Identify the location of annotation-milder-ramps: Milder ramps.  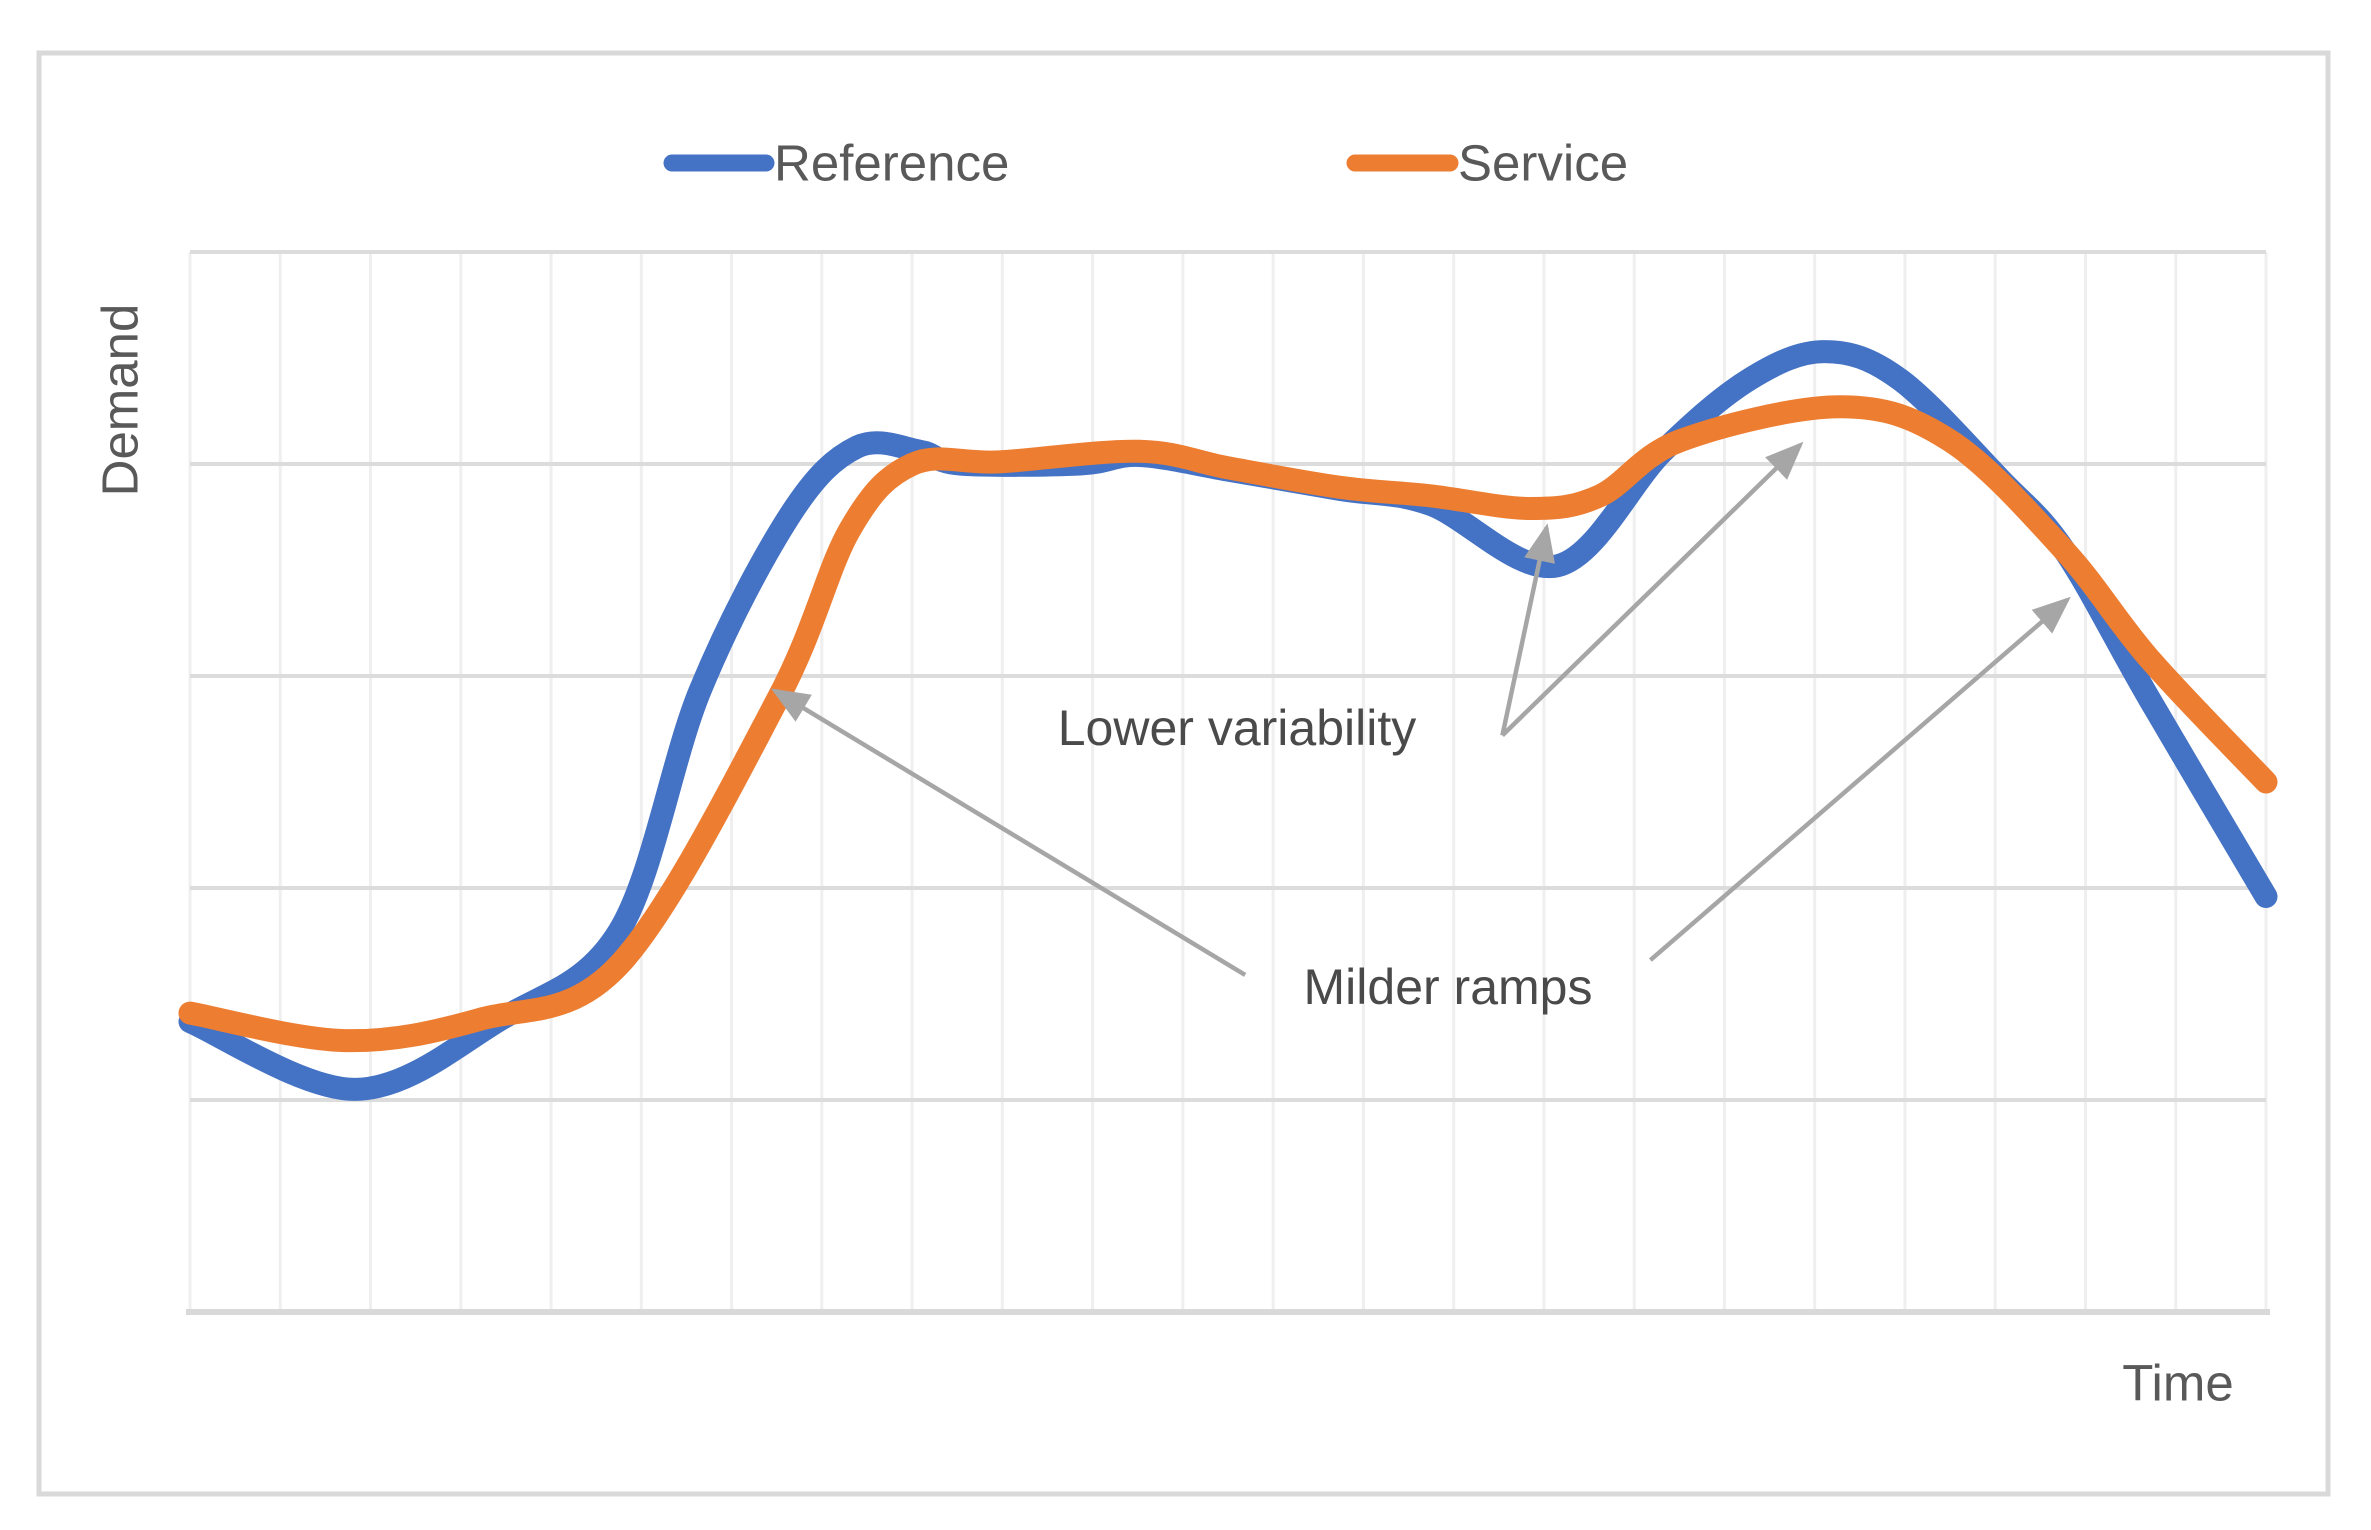
(1448, 987).